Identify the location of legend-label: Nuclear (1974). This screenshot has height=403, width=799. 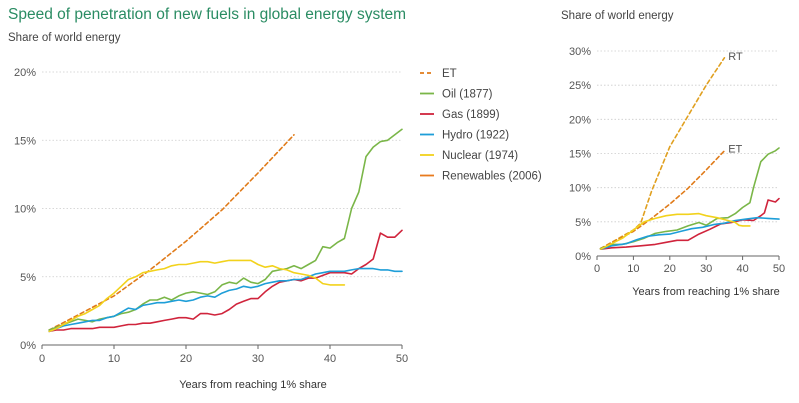
(480, 156).